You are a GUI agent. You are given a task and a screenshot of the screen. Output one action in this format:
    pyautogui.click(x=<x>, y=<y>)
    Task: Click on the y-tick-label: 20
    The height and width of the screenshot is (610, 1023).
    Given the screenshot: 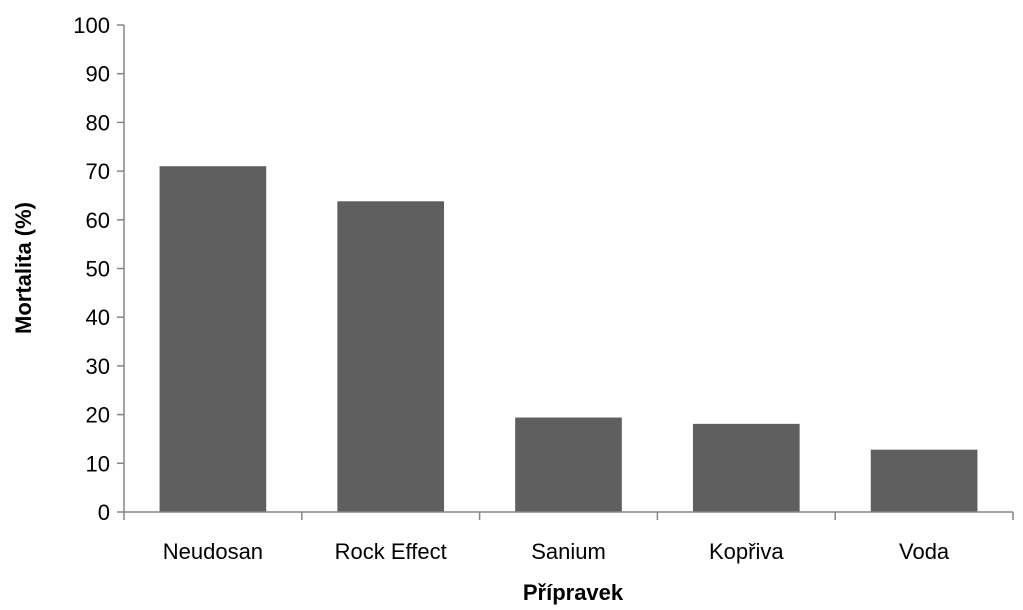 What is the action you would take?
    pyautogui.click(x=98, y=415)
    